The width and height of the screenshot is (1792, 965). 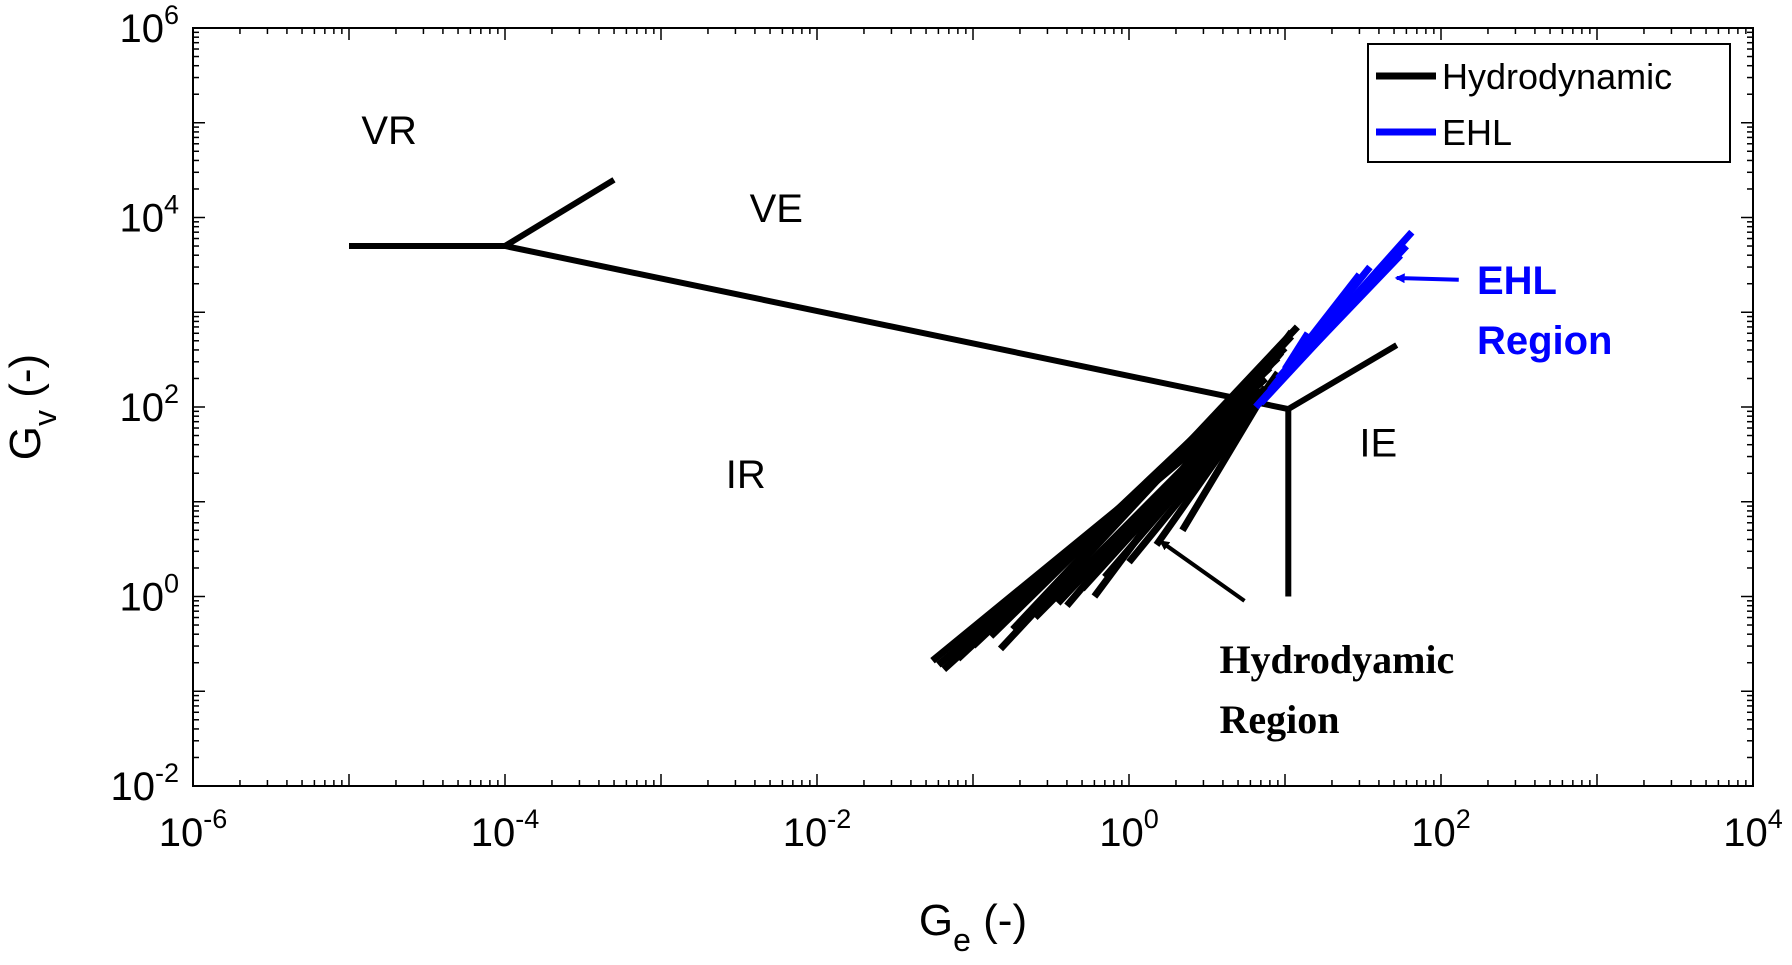 I want to click on y-tick-label: 10⁴, so click(x=149, y=215).